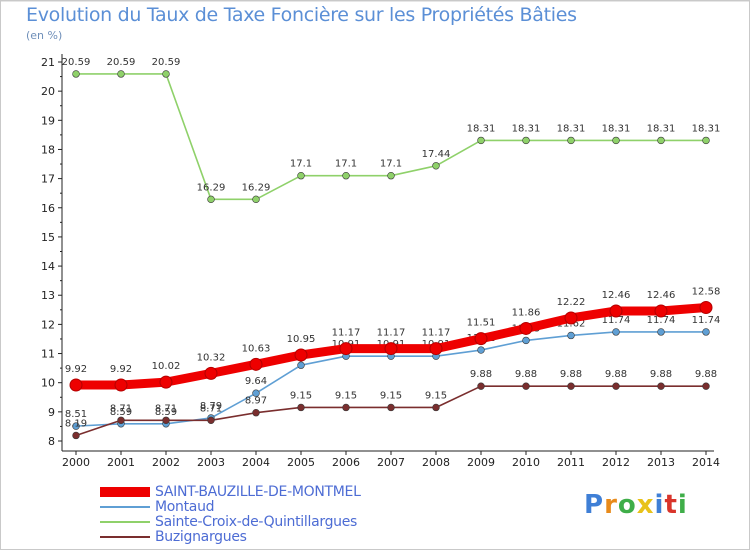  What do you see at coordinates (256, 401) in the screenshot?
I see `data-label: 8.97` at bounding box center [256, 401].